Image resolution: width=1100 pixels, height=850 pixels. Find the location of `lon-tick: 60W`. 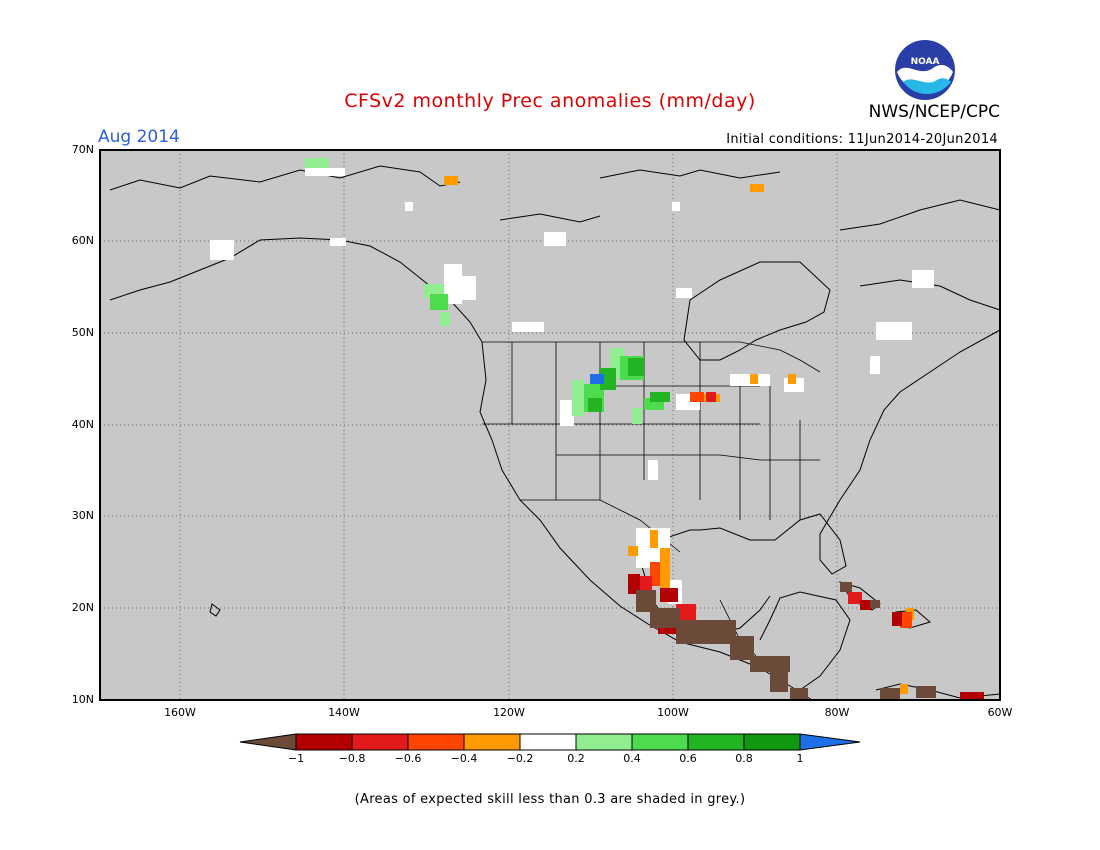

lon-tick: 60W is located at coordinates (1000, 712).